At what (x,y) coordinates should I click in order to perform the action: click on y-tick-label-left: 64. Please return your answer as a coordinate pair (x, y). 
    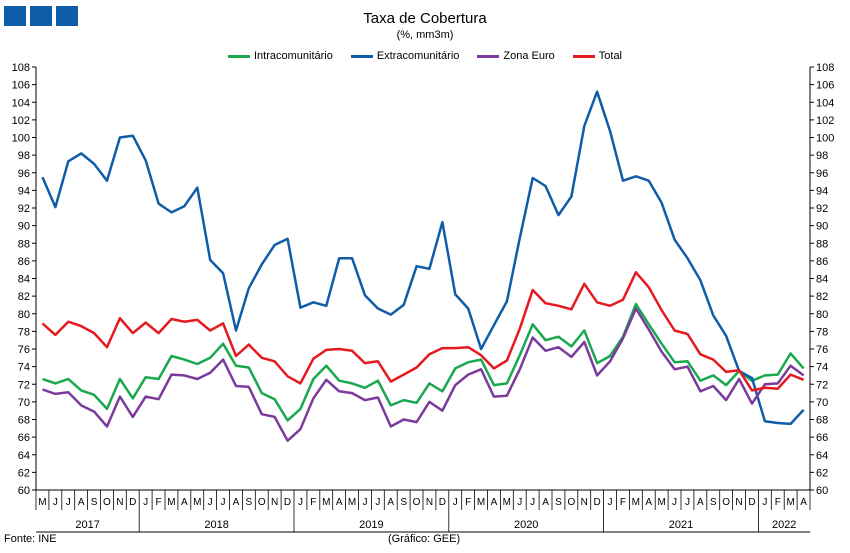
    Looking at the image, I should click on (24, 456).